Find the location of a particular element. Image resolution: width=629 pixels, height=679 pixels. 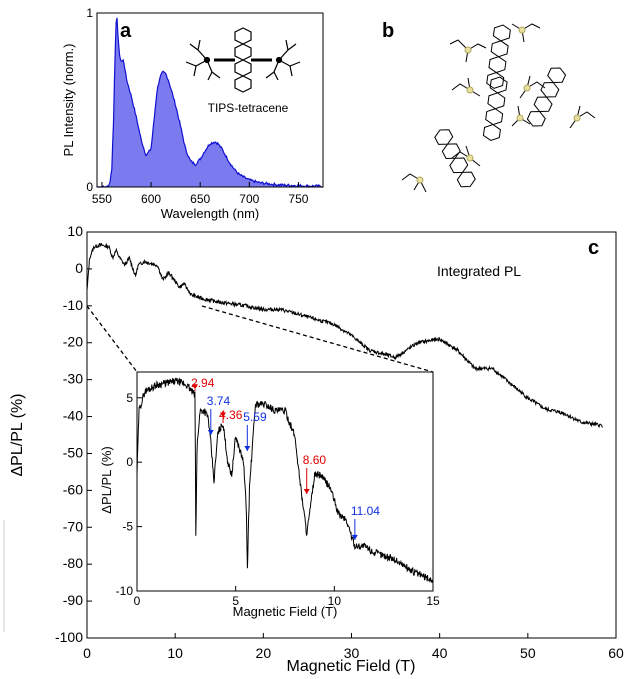

panel-a-plot-area is located at coordinates (209, 103).